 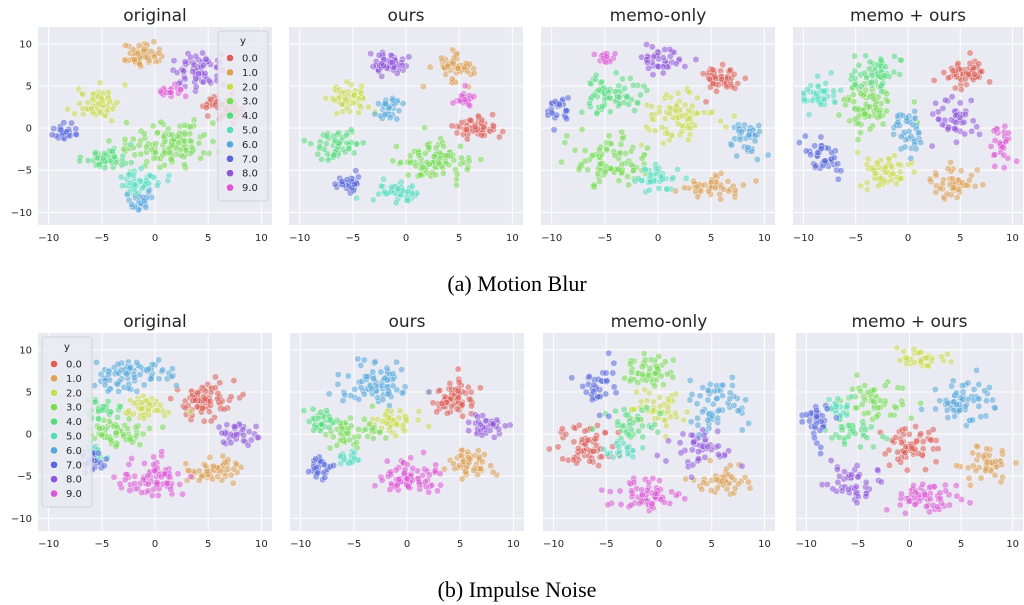 What do you see at coordinates (67, 347) in the screenshot?
I see `legend-title: y` at bounding box center [67, 347].